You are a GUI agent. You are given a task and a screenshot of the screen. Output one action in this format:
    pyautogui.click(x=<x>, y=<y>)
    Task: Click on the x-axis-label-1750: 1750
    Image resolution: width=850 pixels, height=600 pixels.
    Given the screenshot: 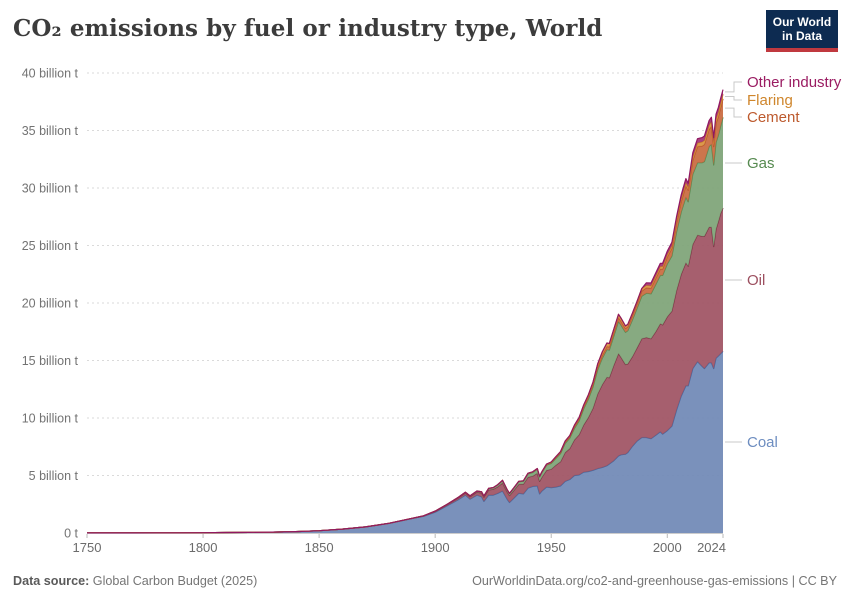 What is the action you would take?
    pyautogui.click(x=87, y=547)
    